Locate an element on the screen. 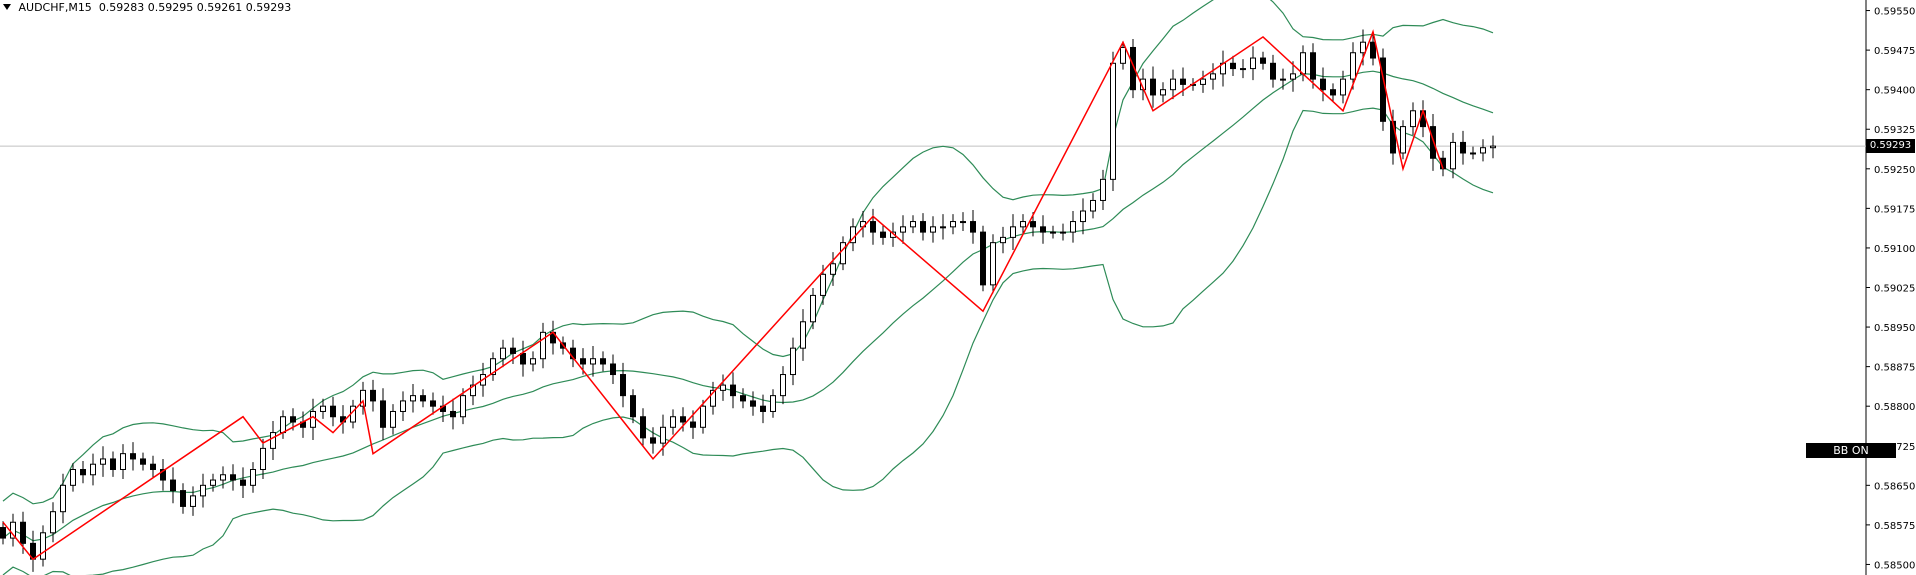 The width and height of the screenshot is (1916, 575). ohlc-values: 0.59283 0.59295 0.59261 0.59293 is located at coordinates (195, 7).